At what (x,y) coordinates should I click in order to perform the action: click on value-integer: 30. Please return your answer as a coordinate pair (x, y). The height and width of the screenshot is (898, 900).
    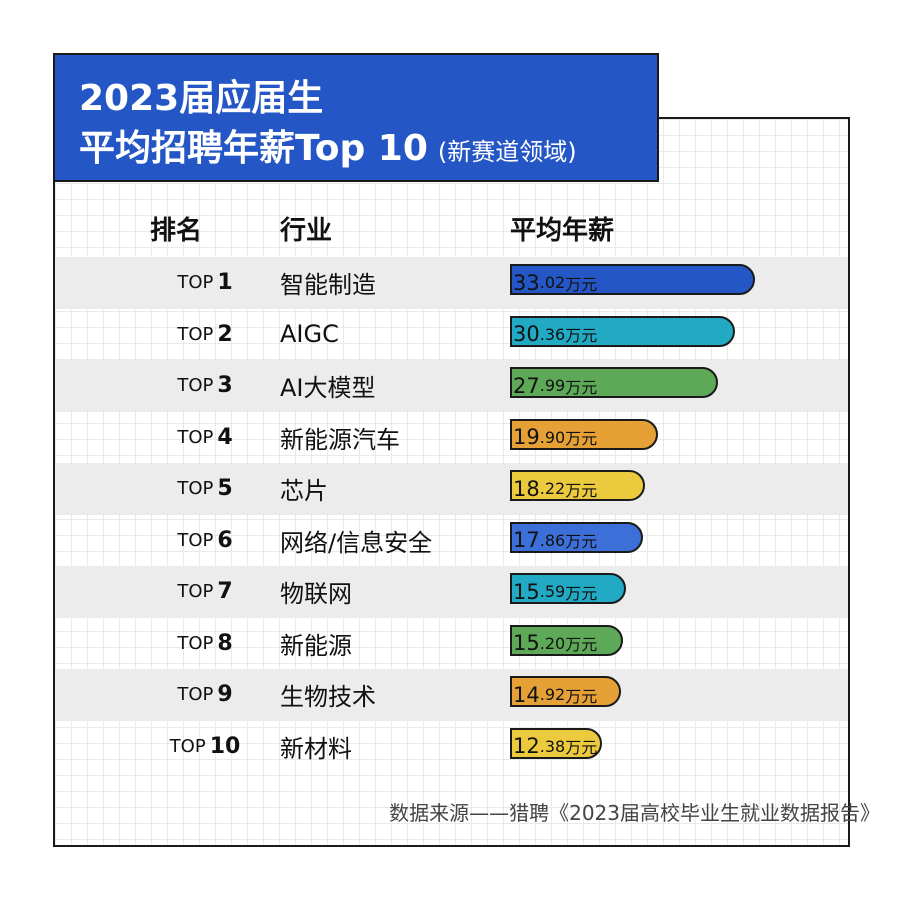
    Looking at the image, I should click on (526, 334).